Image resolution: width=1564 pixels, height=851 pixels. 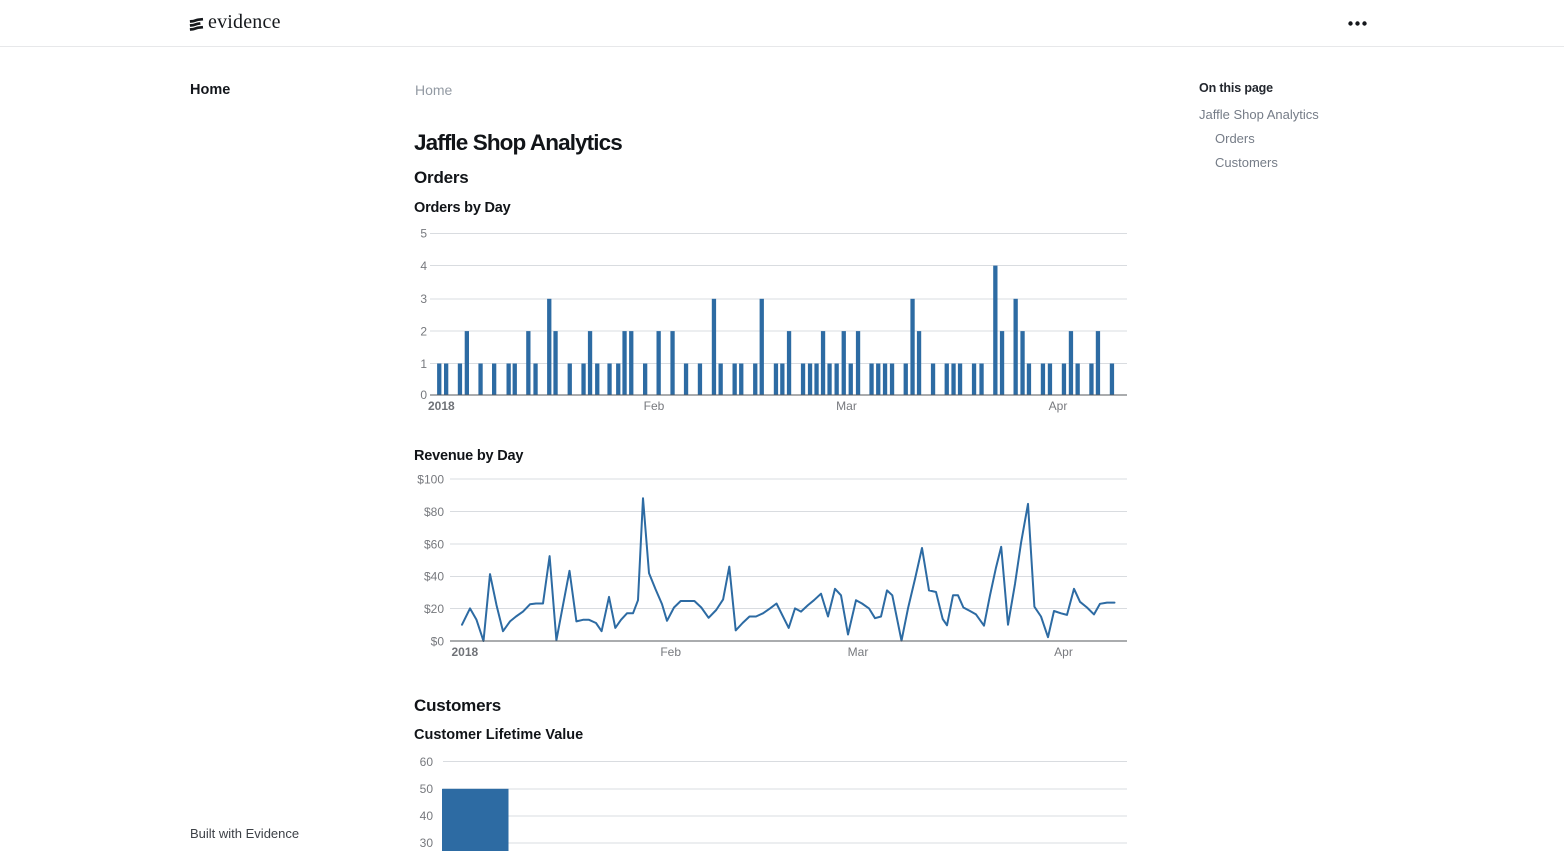 What do you see at coordinates (434, 512) in the screenshot?
I see `svg-text: $80` at bounding box center [434, 512].